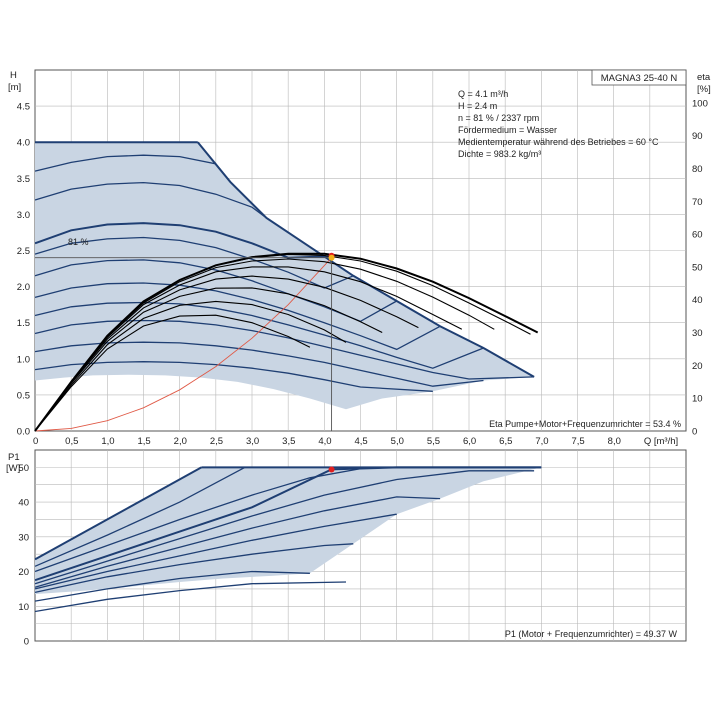 Image resolution: width=720 pixels, height=720 pixels. What do you see at coordinates (144, 441) in the screenshot?
I see `top-x-tick-label: 1,5` at bounding box center [144, 441].